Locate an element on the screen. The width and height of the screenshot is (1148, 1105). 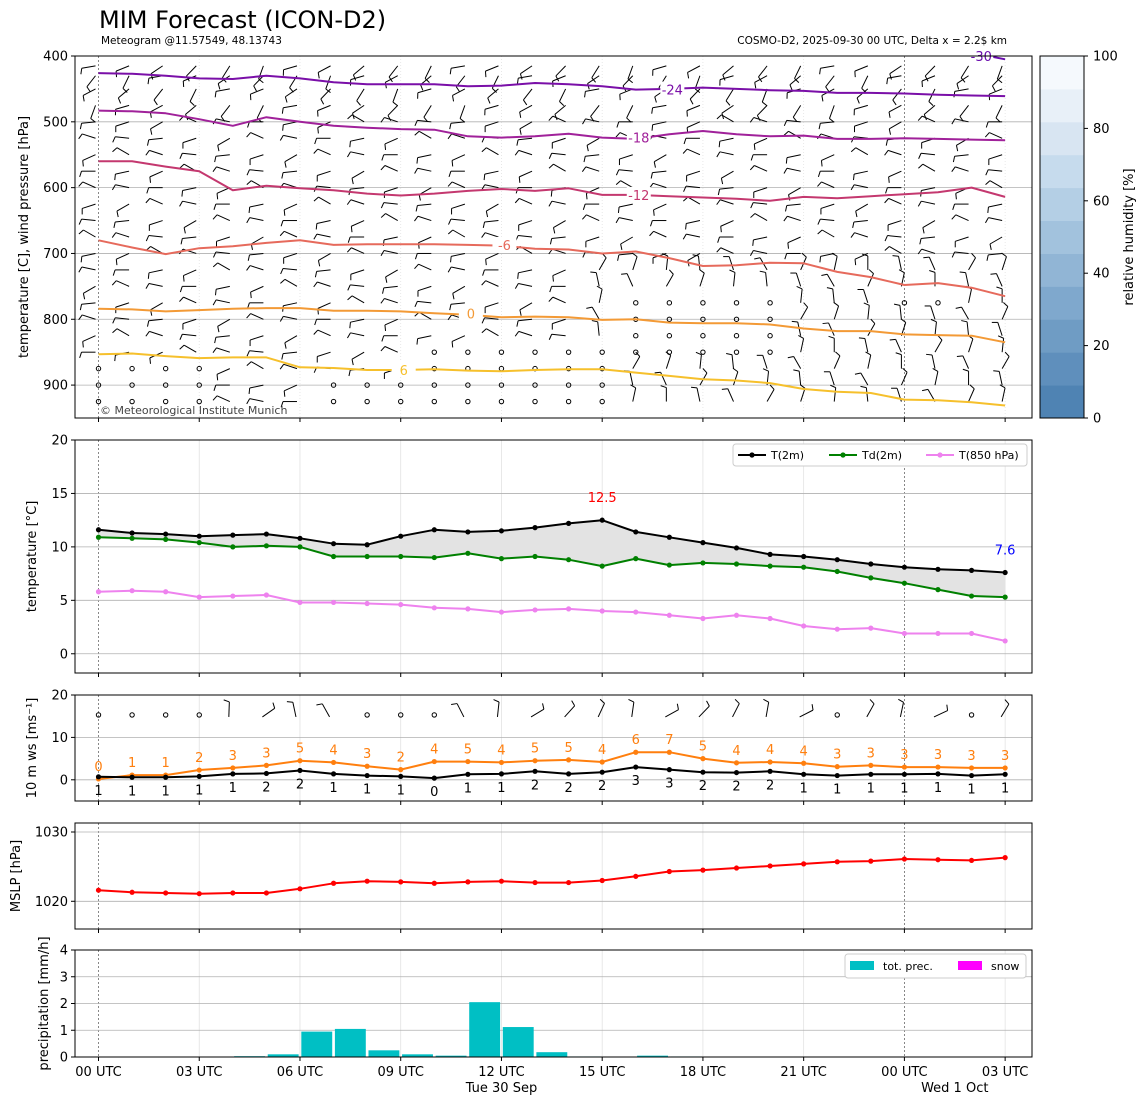
colorbar-tick-label: 0 is located at coordinates (1097, 419).